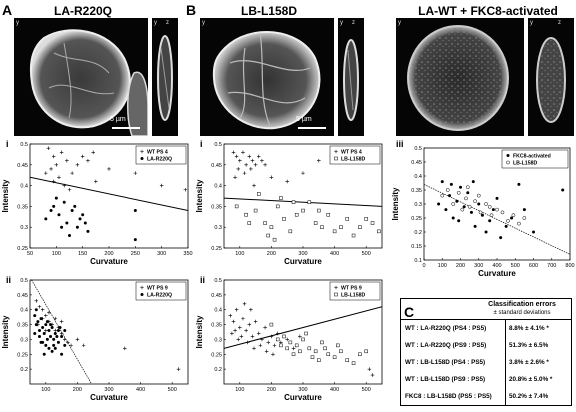 The image size is (576, 412). I want to click on nucleus-a-image, so click(88, 82).